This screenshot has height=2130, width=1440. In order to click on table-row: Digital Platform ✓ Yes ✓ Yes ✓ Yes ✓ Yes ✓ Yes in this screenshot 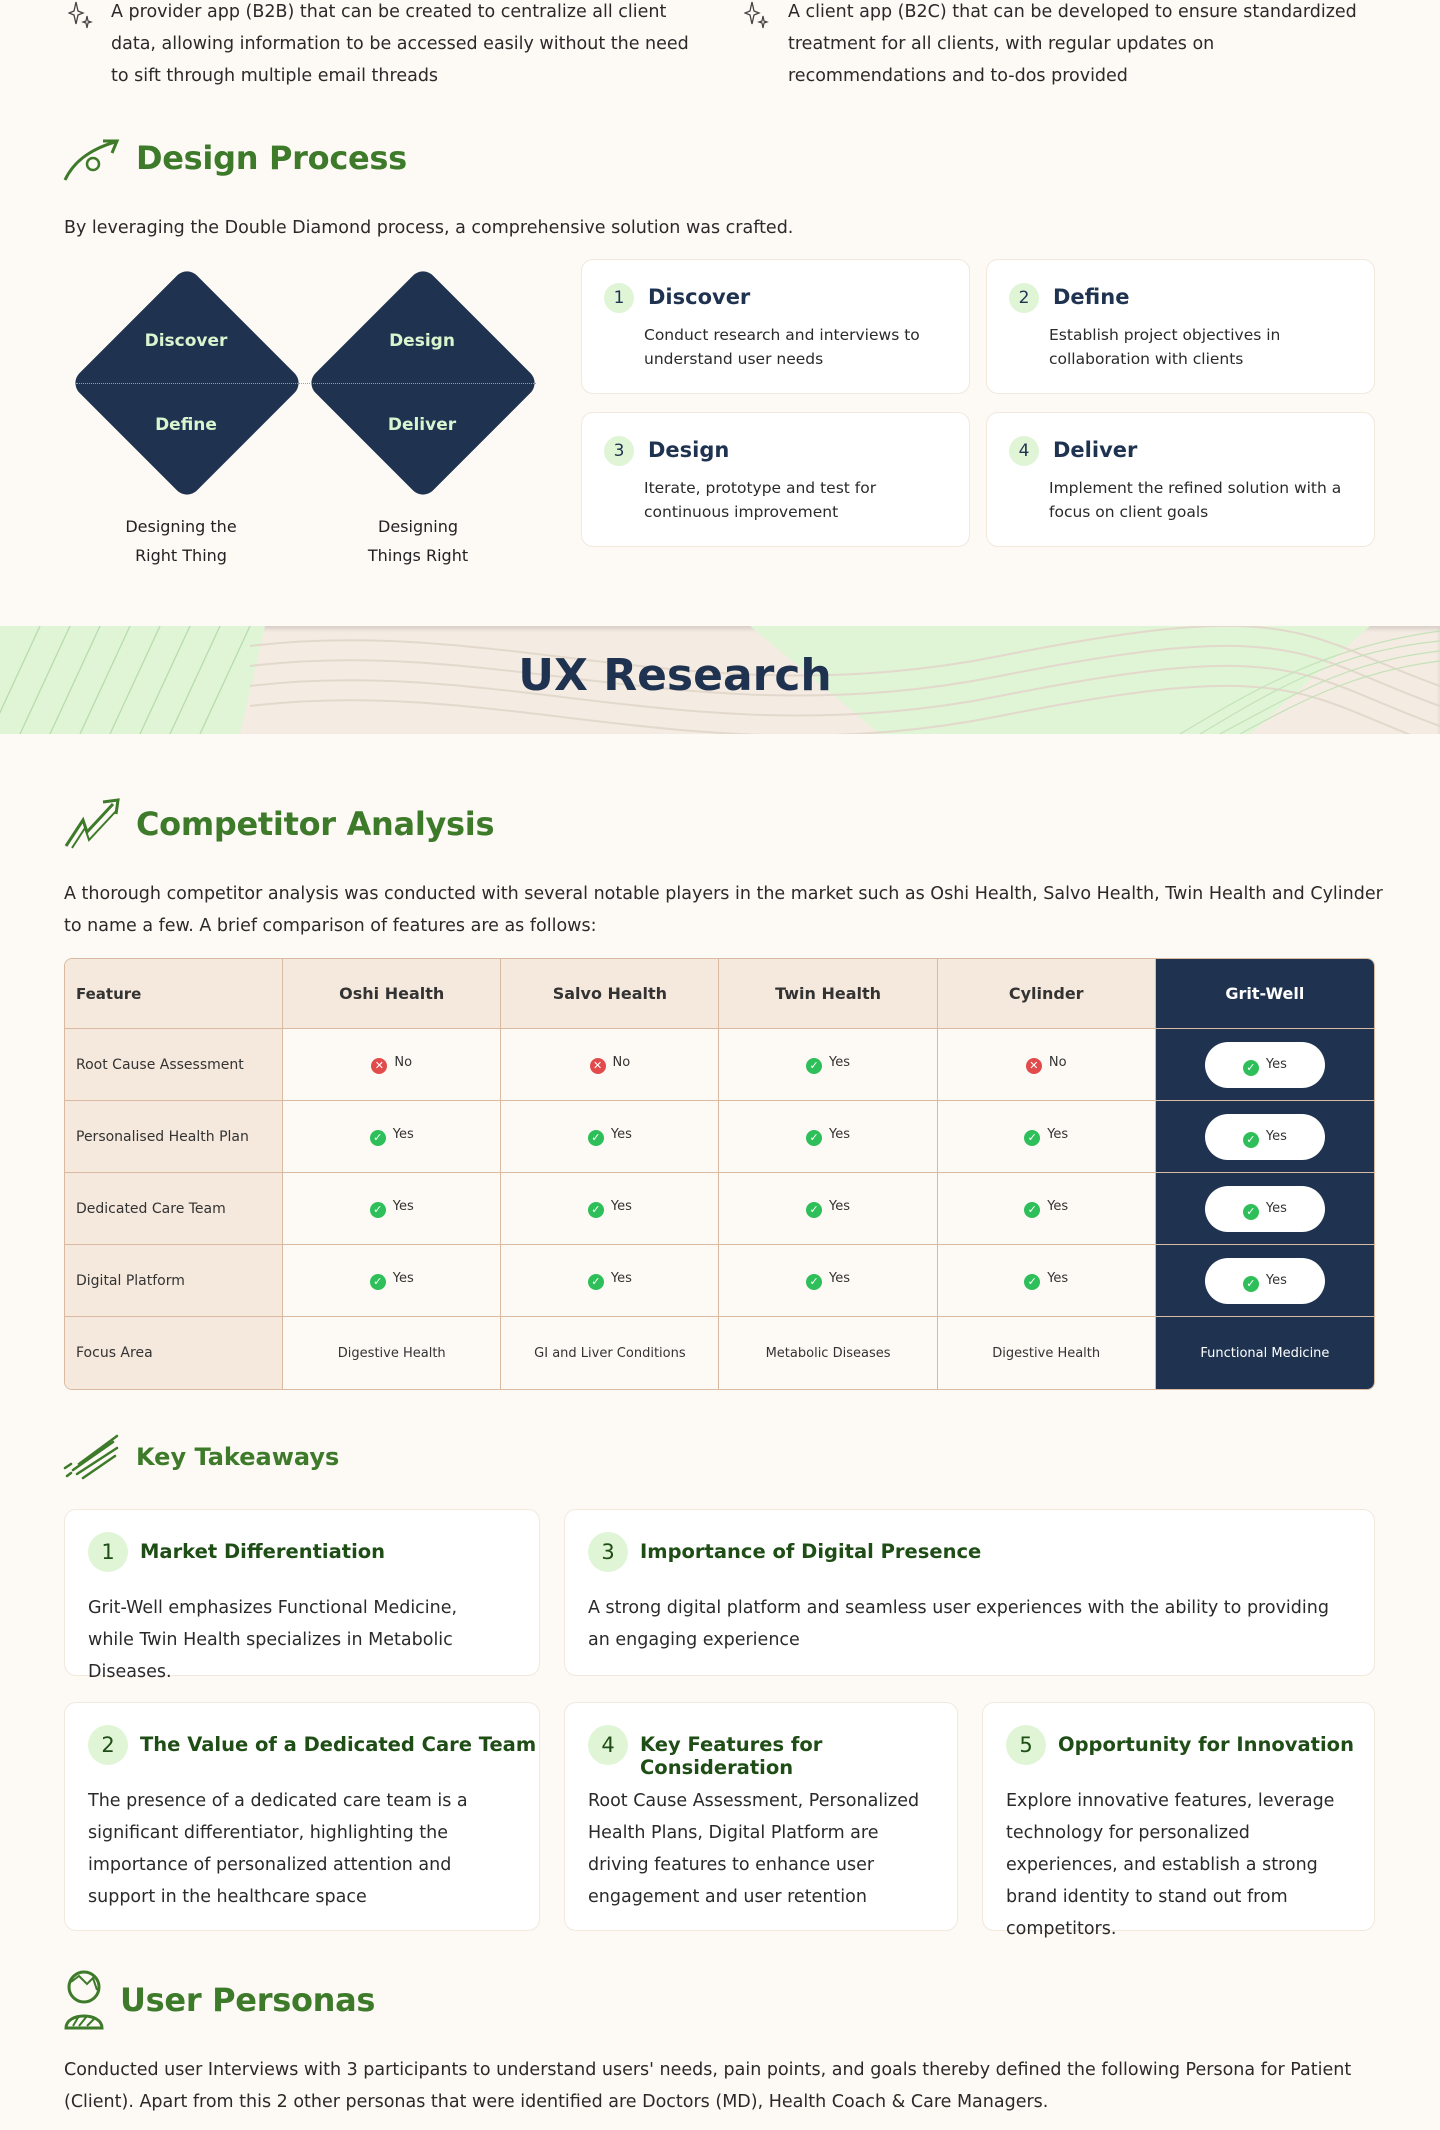, I will do `click(719, 1281)`.